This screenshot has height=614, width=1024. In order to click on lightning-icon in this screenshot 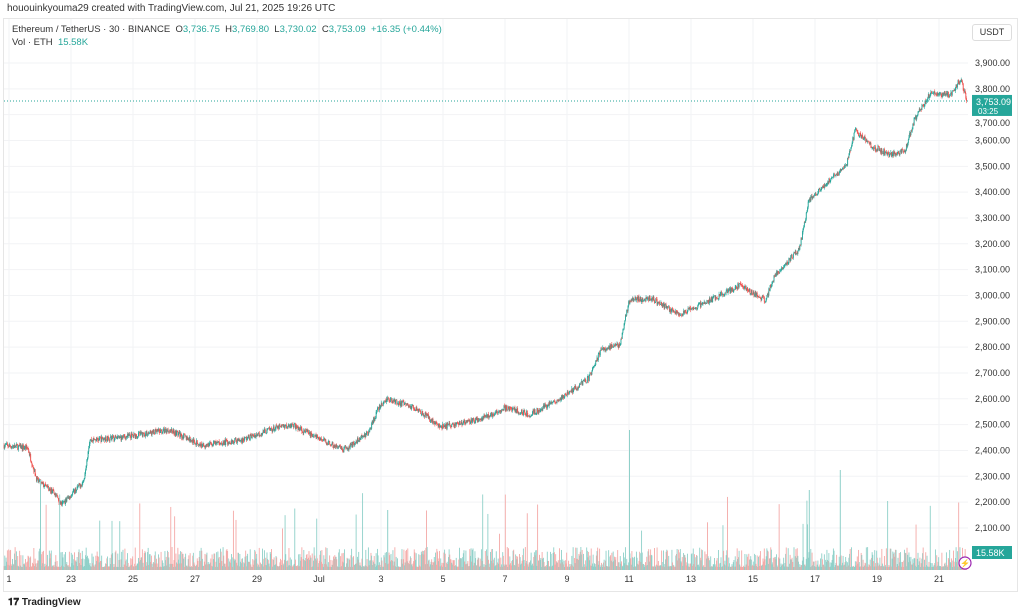, I will do `click(965, 563)`.